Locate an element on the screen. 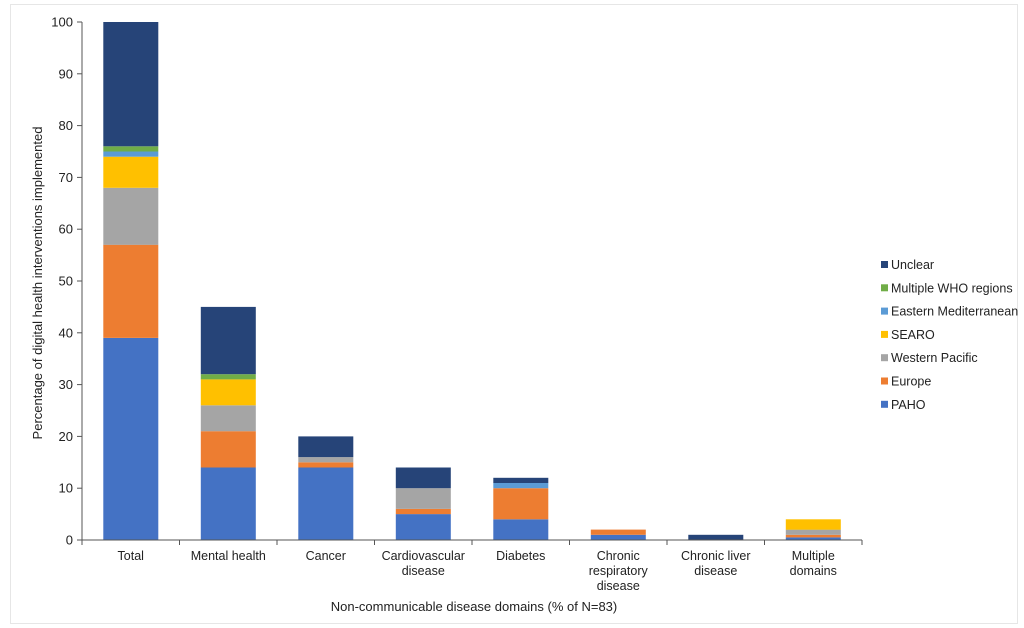  y-tick-label: 90 is located at coordinates (66, 73).